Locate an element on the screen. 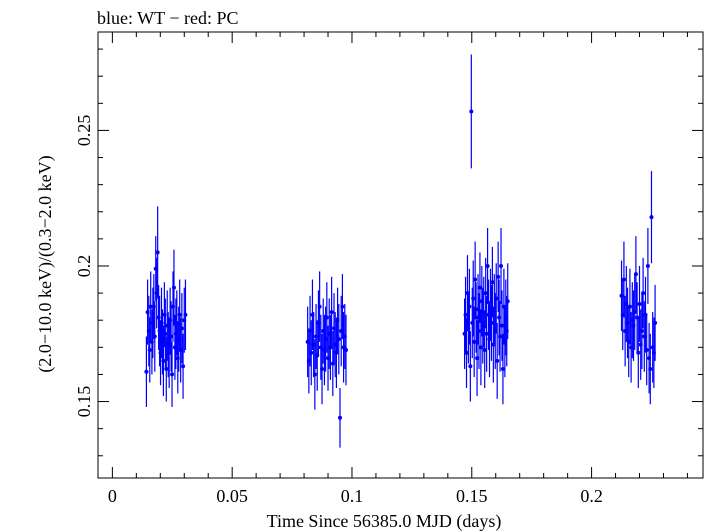 The image size is (705, 532). y-tick-label: 0.25 is located at coordinates (84, 131).